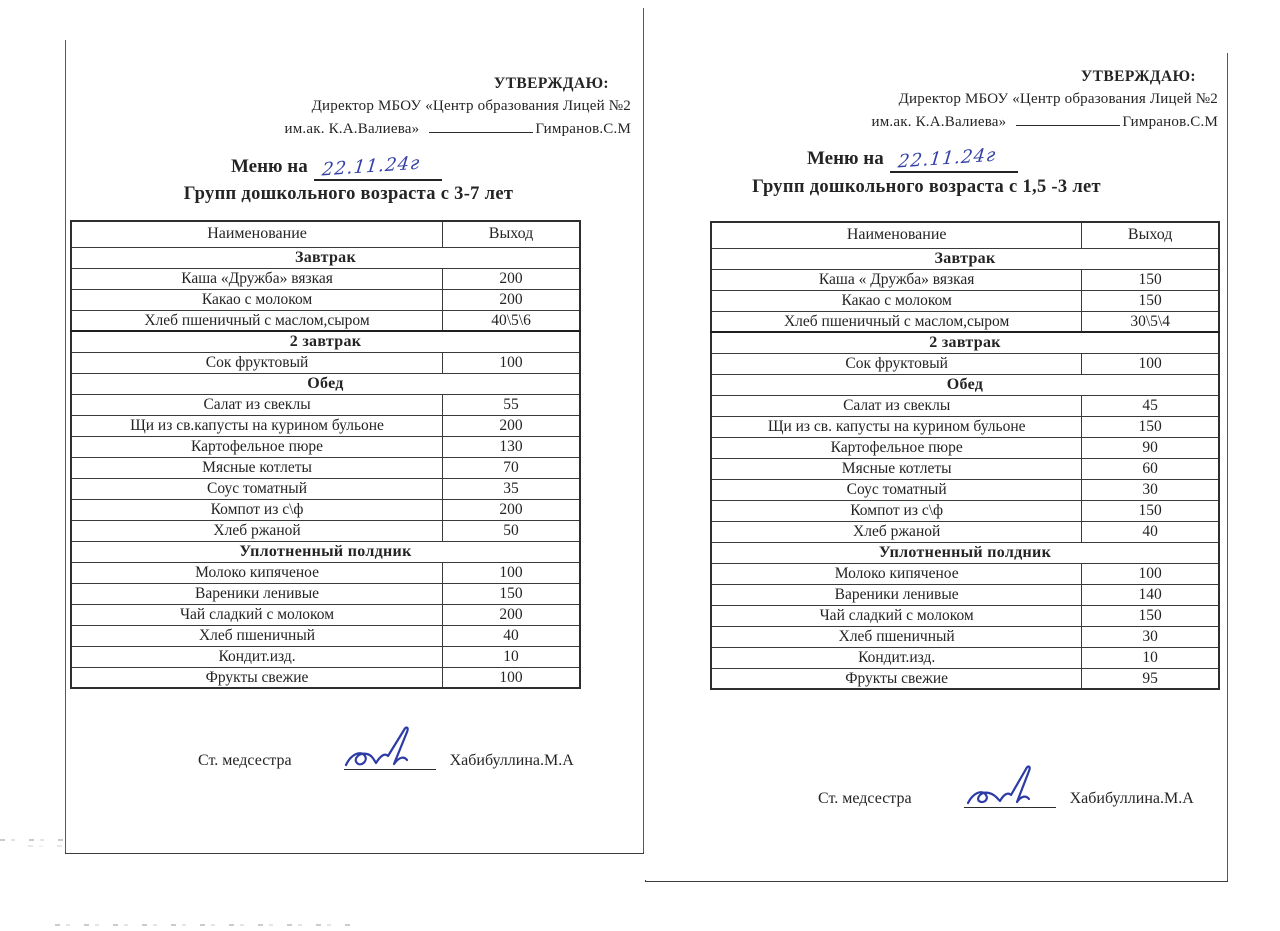 This screenshot has width=1280, height=931. What do you see at coordinates (325, 677) in the screenshot?
I see `menu-item-row: Фрукты свежие 100` at bounding box center [325, 677].